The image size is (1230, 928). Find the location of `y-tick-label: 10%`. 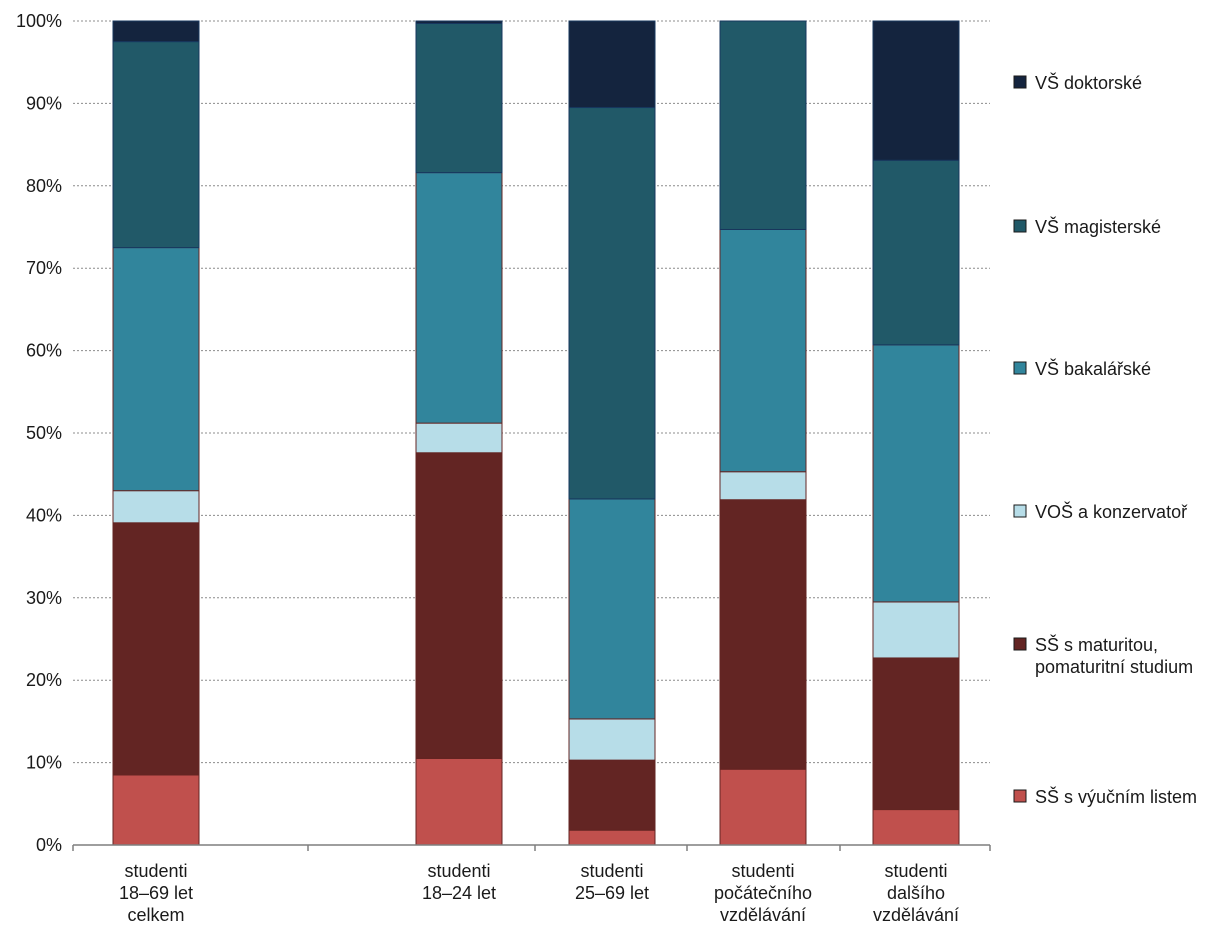

y-tick-label: 10% is located at coordinates (44, 763).